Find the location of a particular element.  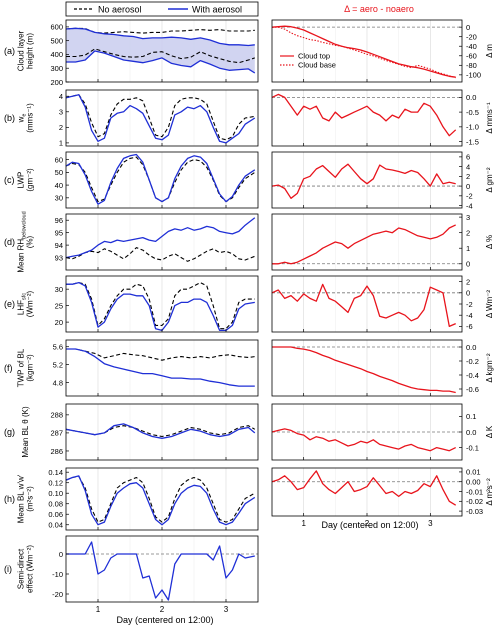

y-tick-label: 6 is located at coordinates (468, 157).